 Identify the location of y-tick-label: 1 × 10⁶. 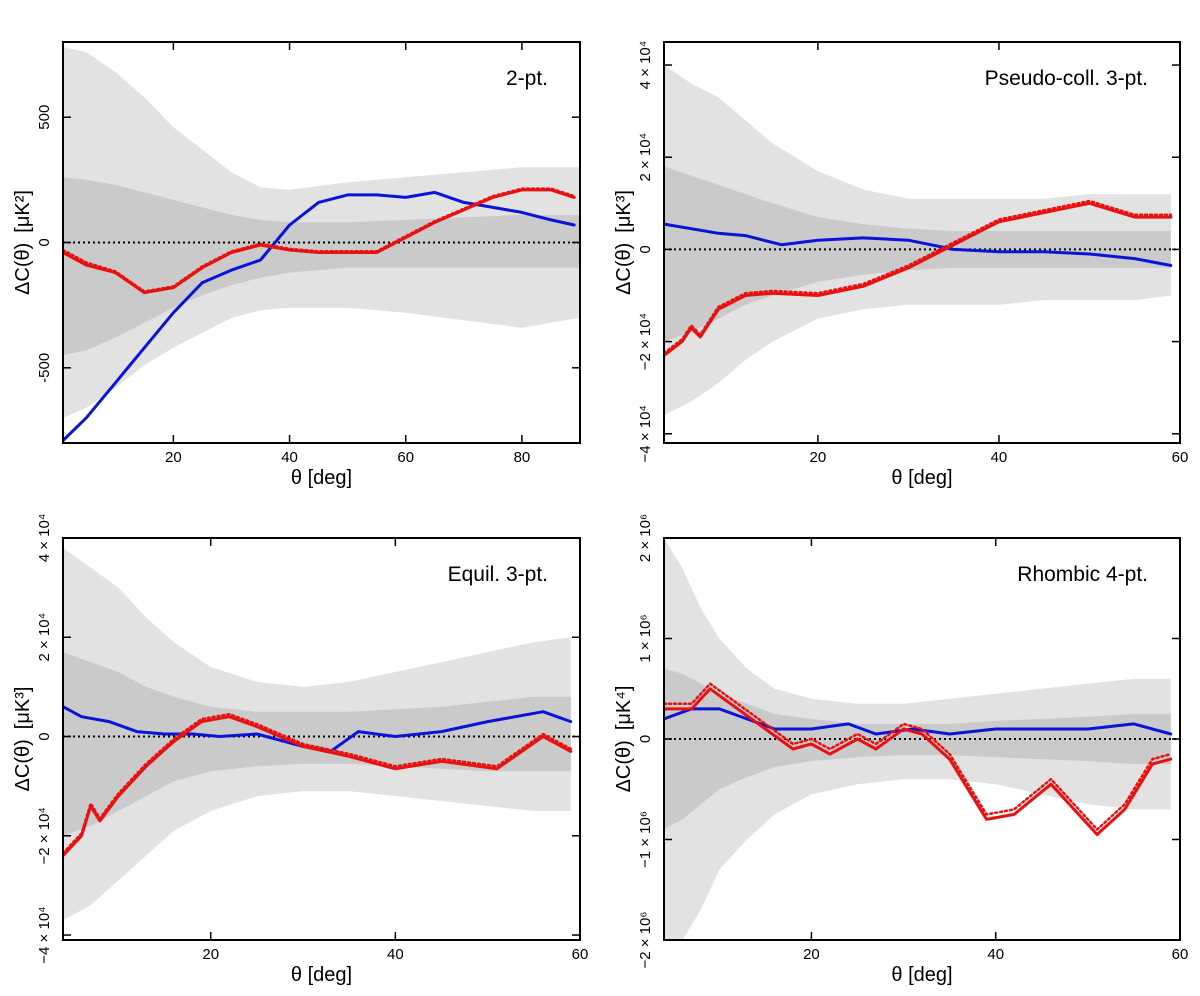
(645, 638).